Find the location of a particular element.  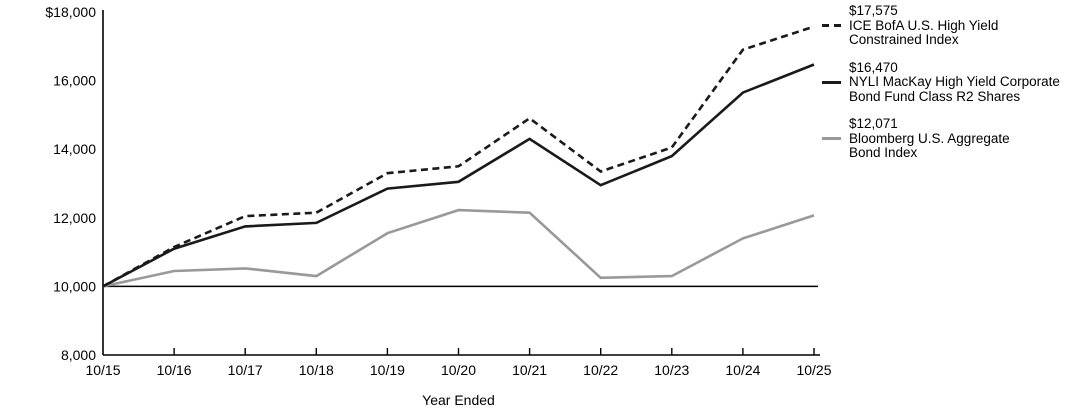

x-tick-label: 10/20 is located at coordinates (458, 370).